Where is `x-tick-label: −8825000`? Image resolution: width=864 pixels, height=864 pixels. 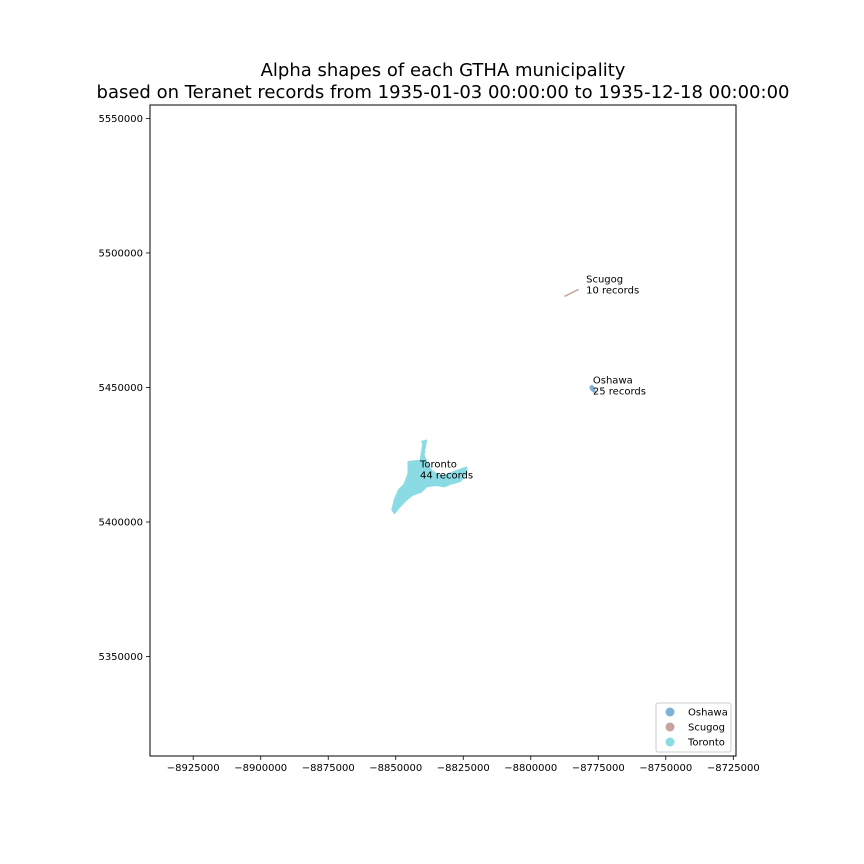 x-tick-label: −8825000 is located at coordinates (463, 768).